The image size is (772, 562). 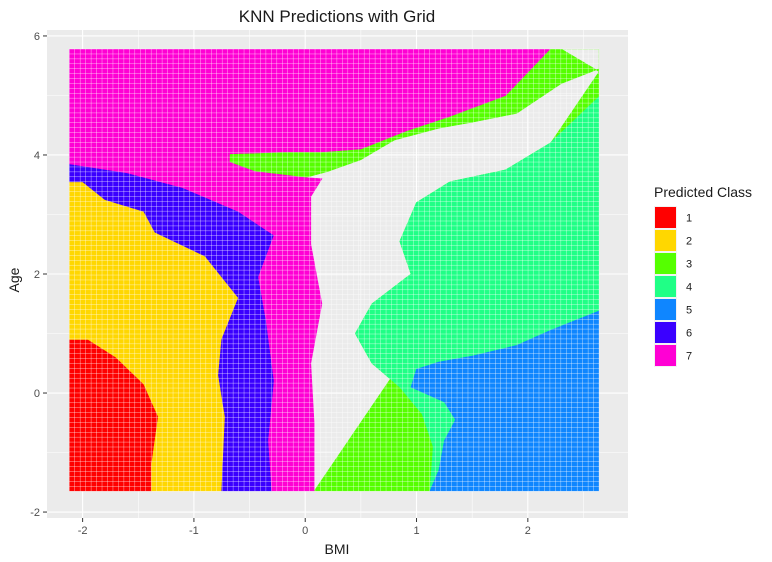 What do you see at coordinates (14, 279) in the screenshot?
I see `y-axis-title: Age` at bounding box center [14, 279].